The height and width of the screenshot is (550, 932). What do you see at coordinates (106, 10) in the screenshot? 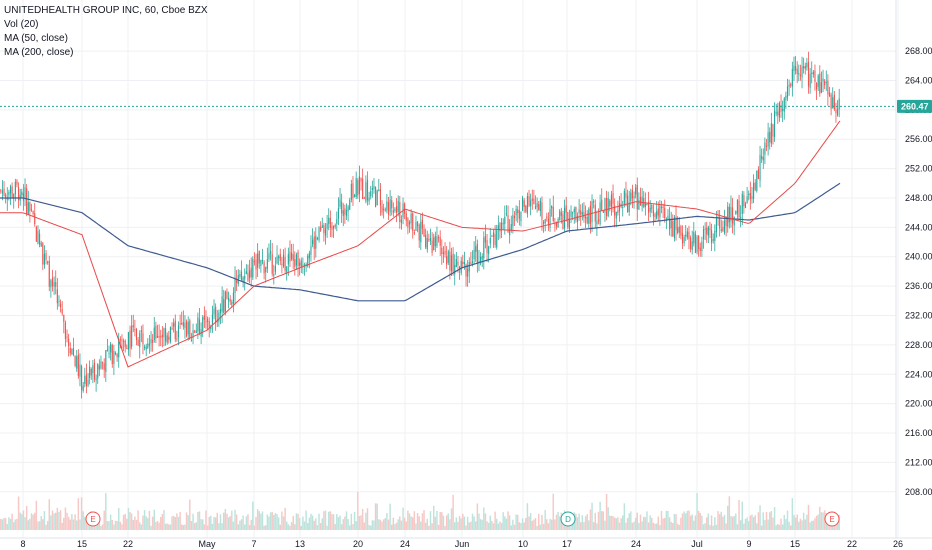
I see `symbol-title: UNITEDHEALTH GROUP INC, 60, Cboe BZX` at bounding box center [106, 10].